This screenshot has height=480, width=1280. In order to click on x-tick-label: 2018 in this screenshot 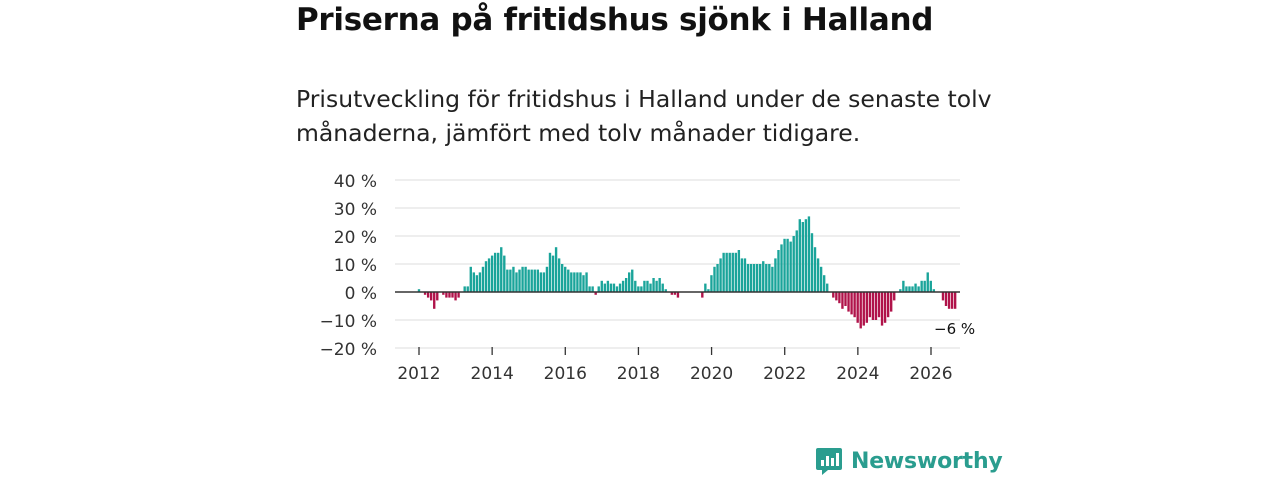, I will do `click(638, 374)`.